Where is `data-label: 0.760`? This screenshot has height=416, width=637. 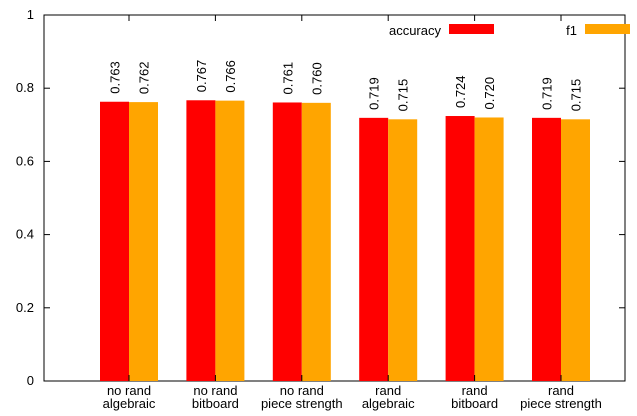
data-label: 0.760 is located at coordinates (316, 78).